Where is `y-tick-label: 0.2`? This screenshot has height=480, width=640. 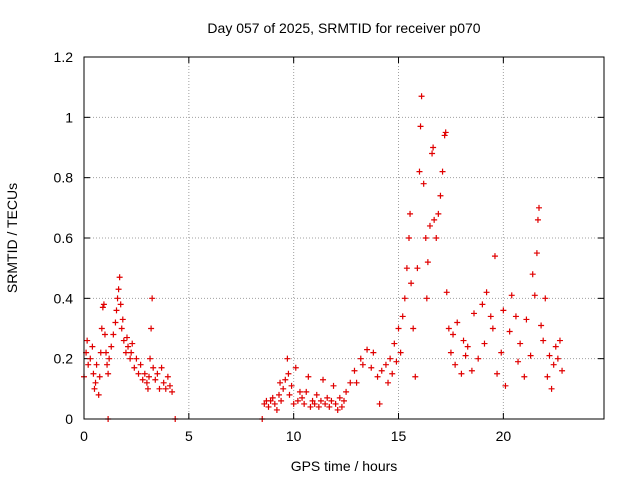 y-tick-label: 0.2 is located at coordinates (64, 359).